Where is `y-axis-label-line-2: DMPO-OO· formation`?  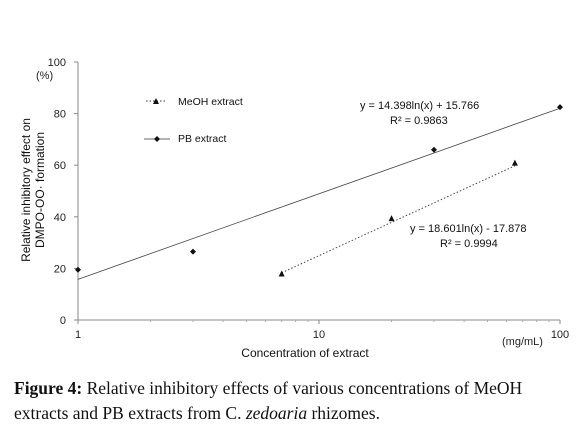
y-axis-label-line-2: DMPO-OO· formation is located at coordinates (40, 190).